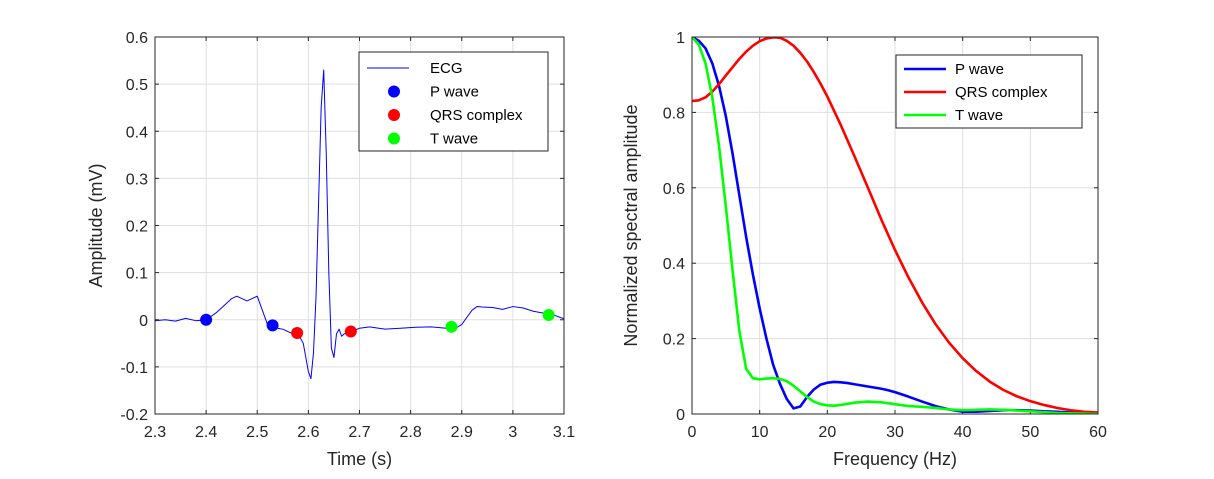  I want to click on y-tick-label: -0.2, so click(134, 415).